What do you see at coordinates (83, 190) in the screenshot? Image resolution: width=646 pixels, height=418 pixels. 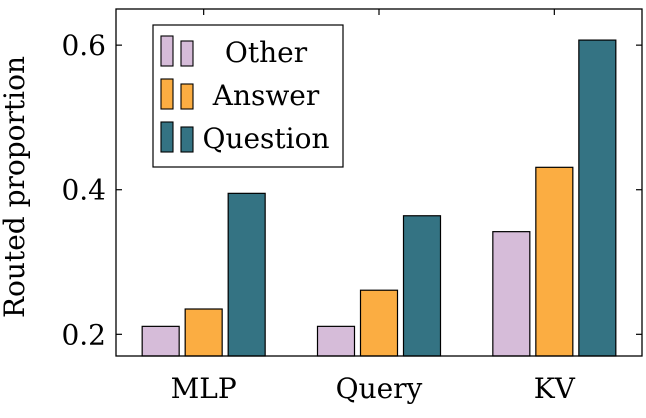 I see `y-tick-label: 0.4` at bounding box center [83, 190].